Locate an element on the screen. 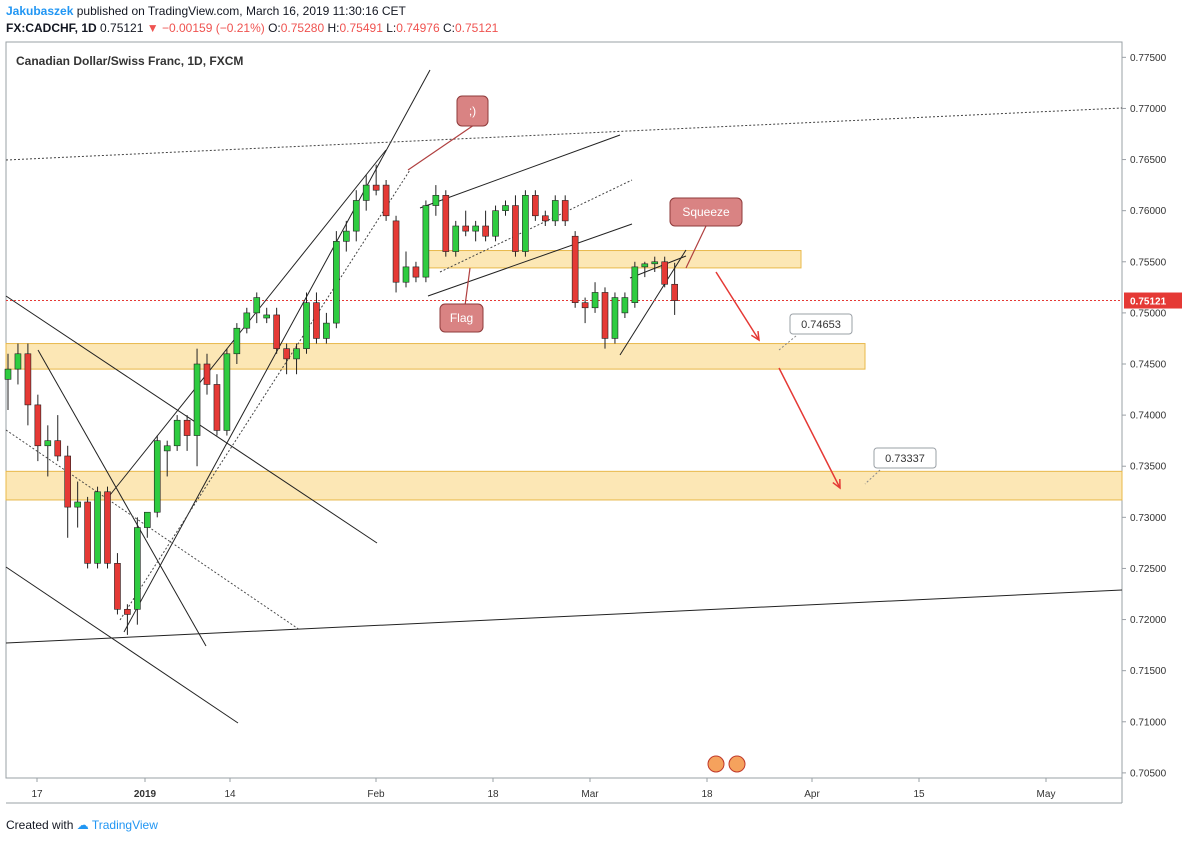 The image size is (1188, 842). close-value: 0.75121 is located at coordinates (476, 28).